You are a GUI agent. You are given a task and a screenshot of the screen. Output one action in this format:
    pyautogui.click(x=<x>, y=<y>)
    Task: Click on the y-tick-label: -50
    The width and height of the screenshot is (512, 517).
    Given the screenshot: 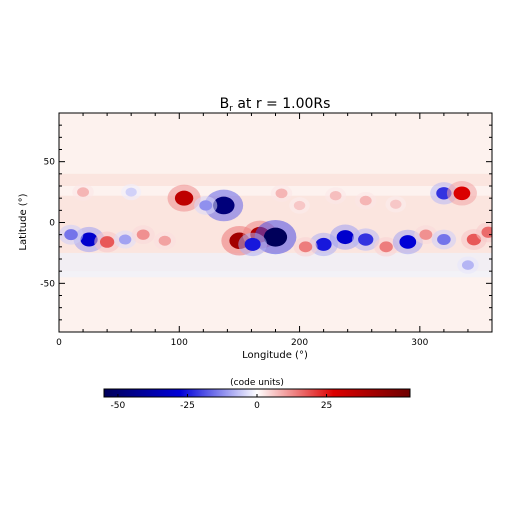 What is the action you would take?
    pyautogui.click(x=47, y=284)
    